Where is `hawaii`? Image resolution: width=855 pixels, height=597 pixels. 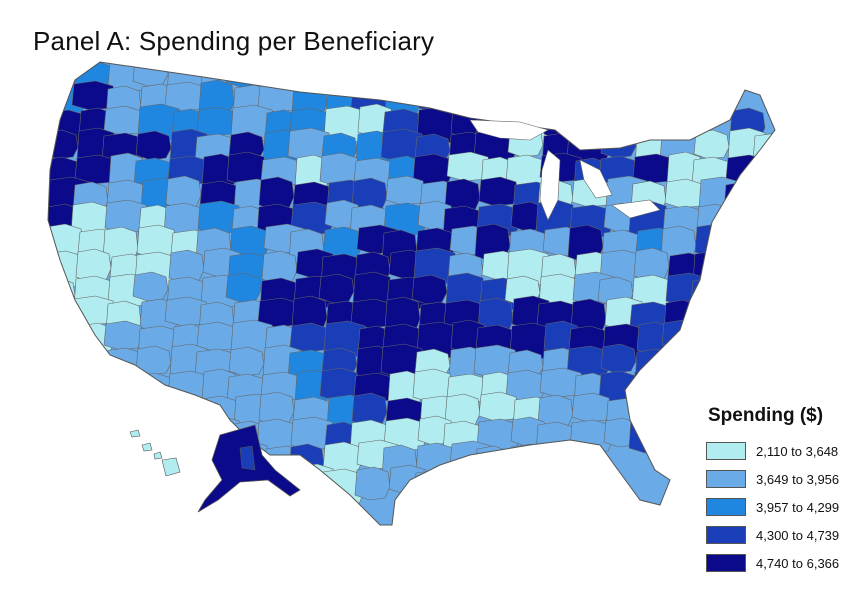 hawaii is located at coordinates (155, 453).